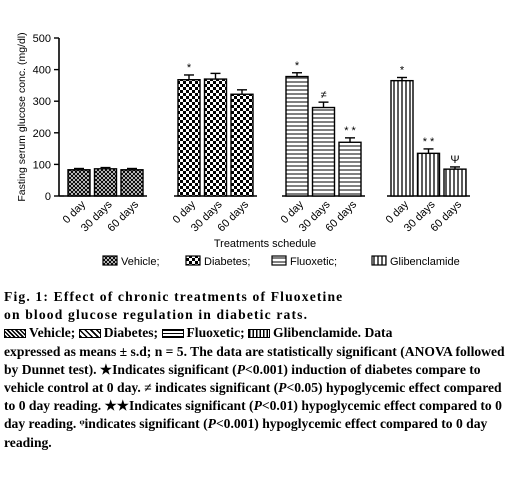  I want to click on legend-label-vehicle: Vehicle;, so click(140, 262).